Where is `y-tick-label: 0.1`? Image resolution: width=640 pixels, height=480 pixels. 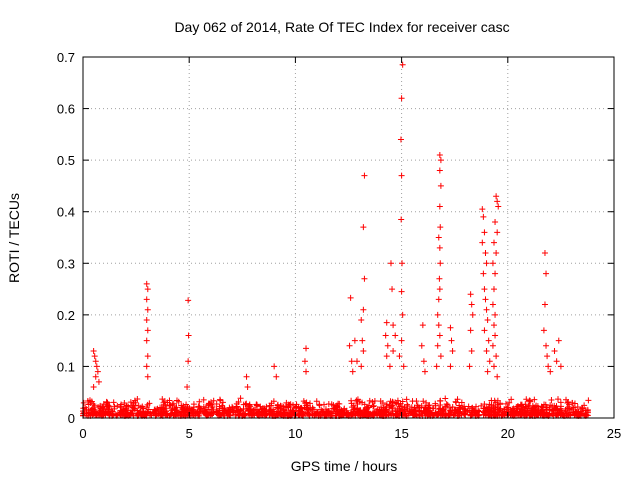
y-tick-label: 0.1 is located at coordinates (66, 366).